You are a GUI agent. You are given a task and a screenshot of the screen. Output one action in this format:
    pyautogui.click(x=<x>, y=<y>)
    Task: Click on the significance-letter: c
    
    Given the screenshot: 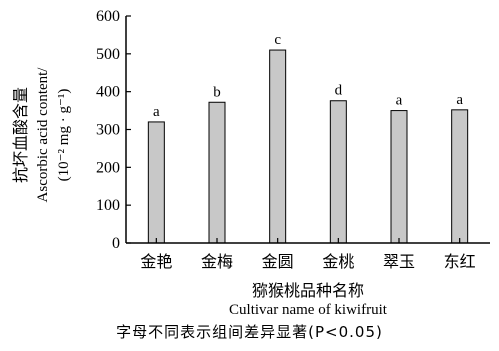 What is the action you would take?
    pyautogui.click(x=277, y=40)
    